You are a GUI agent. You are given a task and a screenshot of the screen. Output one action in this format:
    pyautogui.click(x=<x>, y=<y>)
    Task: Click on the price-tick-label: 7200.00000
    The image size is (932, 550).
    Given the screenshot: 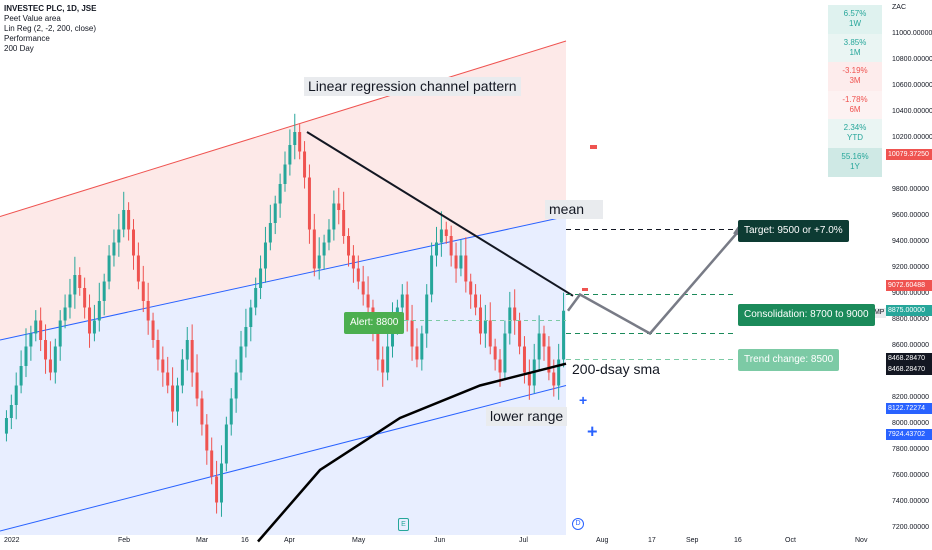 What is the action you would take?
    pyautogui.click(x=910, y=527)
    